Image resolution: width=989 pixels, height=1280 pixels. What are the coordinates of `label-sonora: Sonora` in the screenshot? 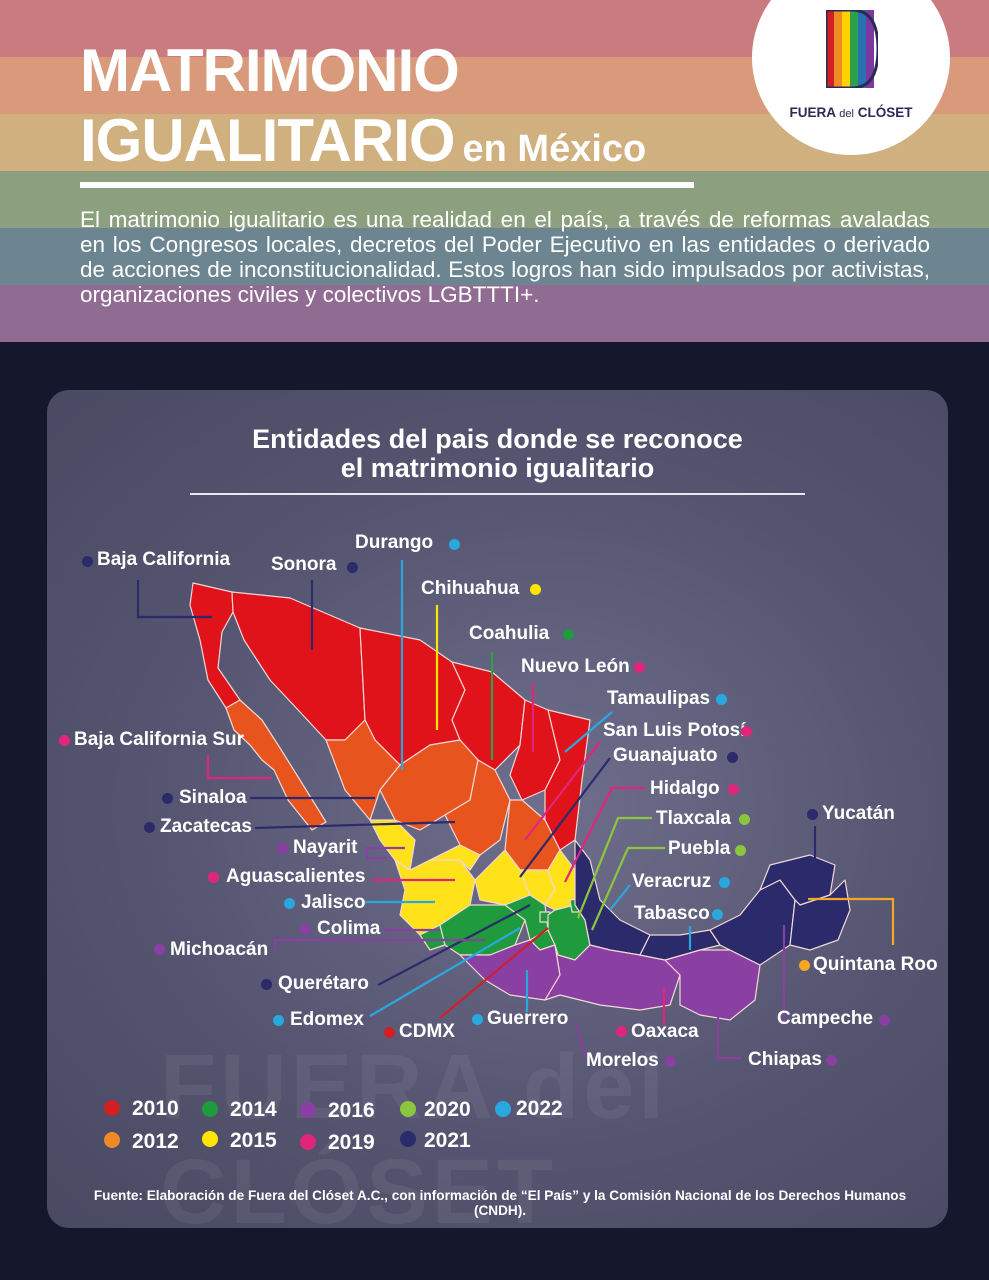 It's located at (304, 564).